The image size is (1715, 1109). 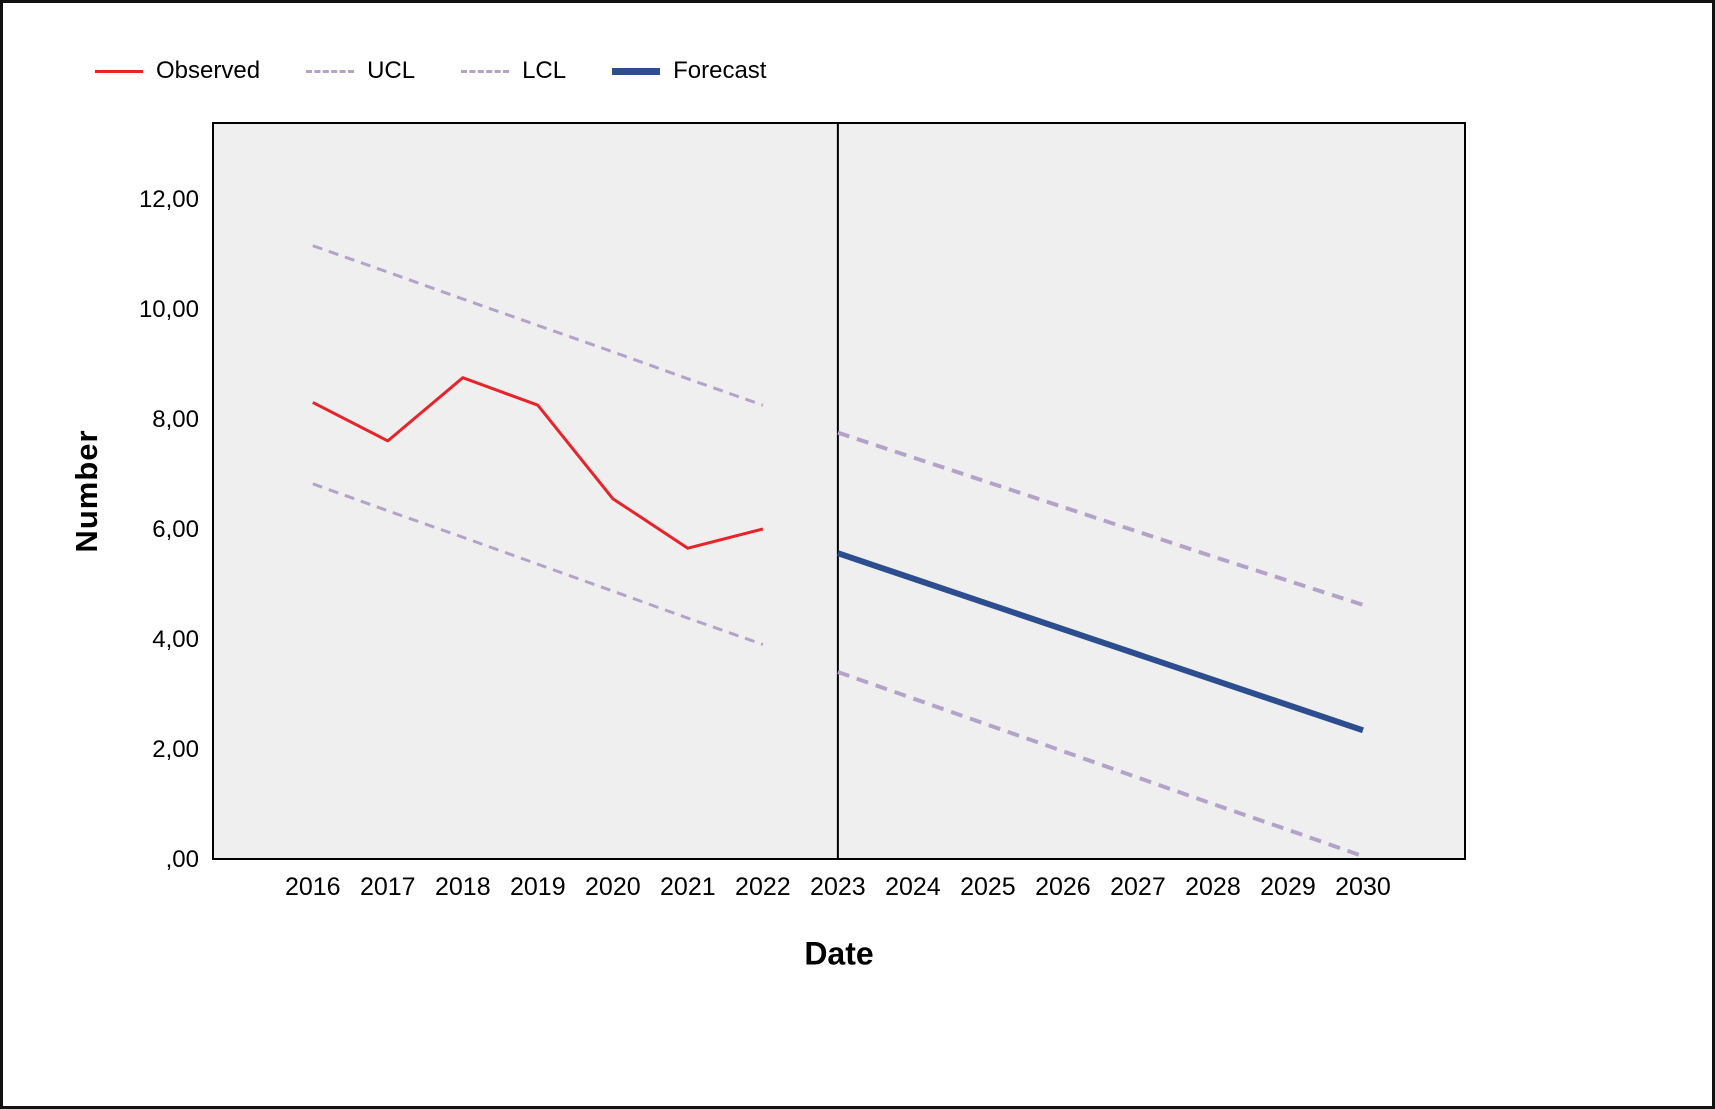 I want to click on x-tick-label: 2027, so click(x=1138, y=887).